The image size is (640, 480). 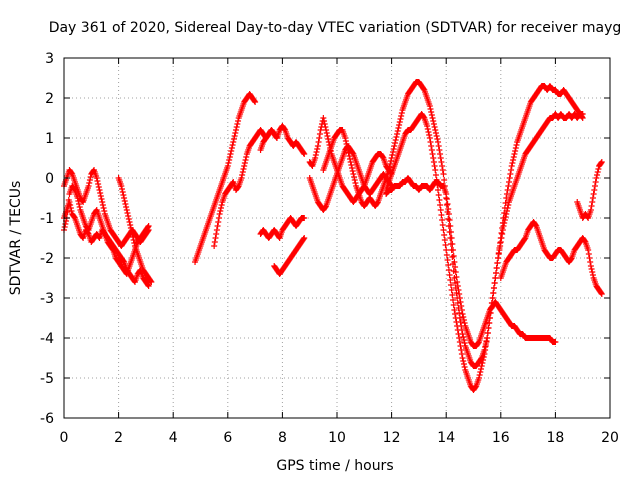 I want to click on y-tick-label: -5, so click(x=47, y=379).